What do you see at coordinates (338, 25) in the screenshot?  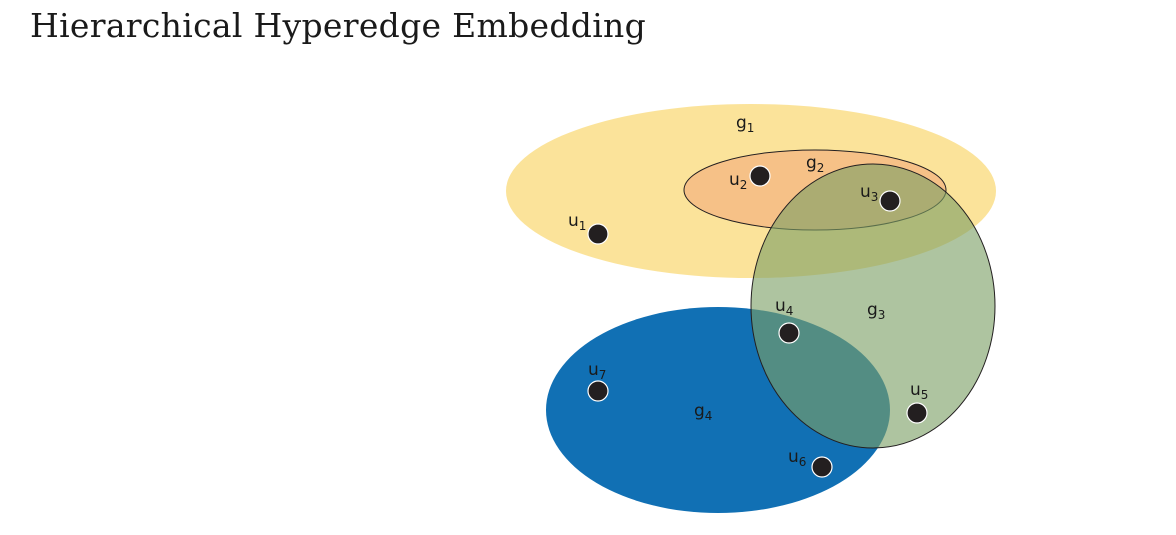 I see `page-title: Hierarchical Hyperedge Embedding` at bounding box center [338, 25].